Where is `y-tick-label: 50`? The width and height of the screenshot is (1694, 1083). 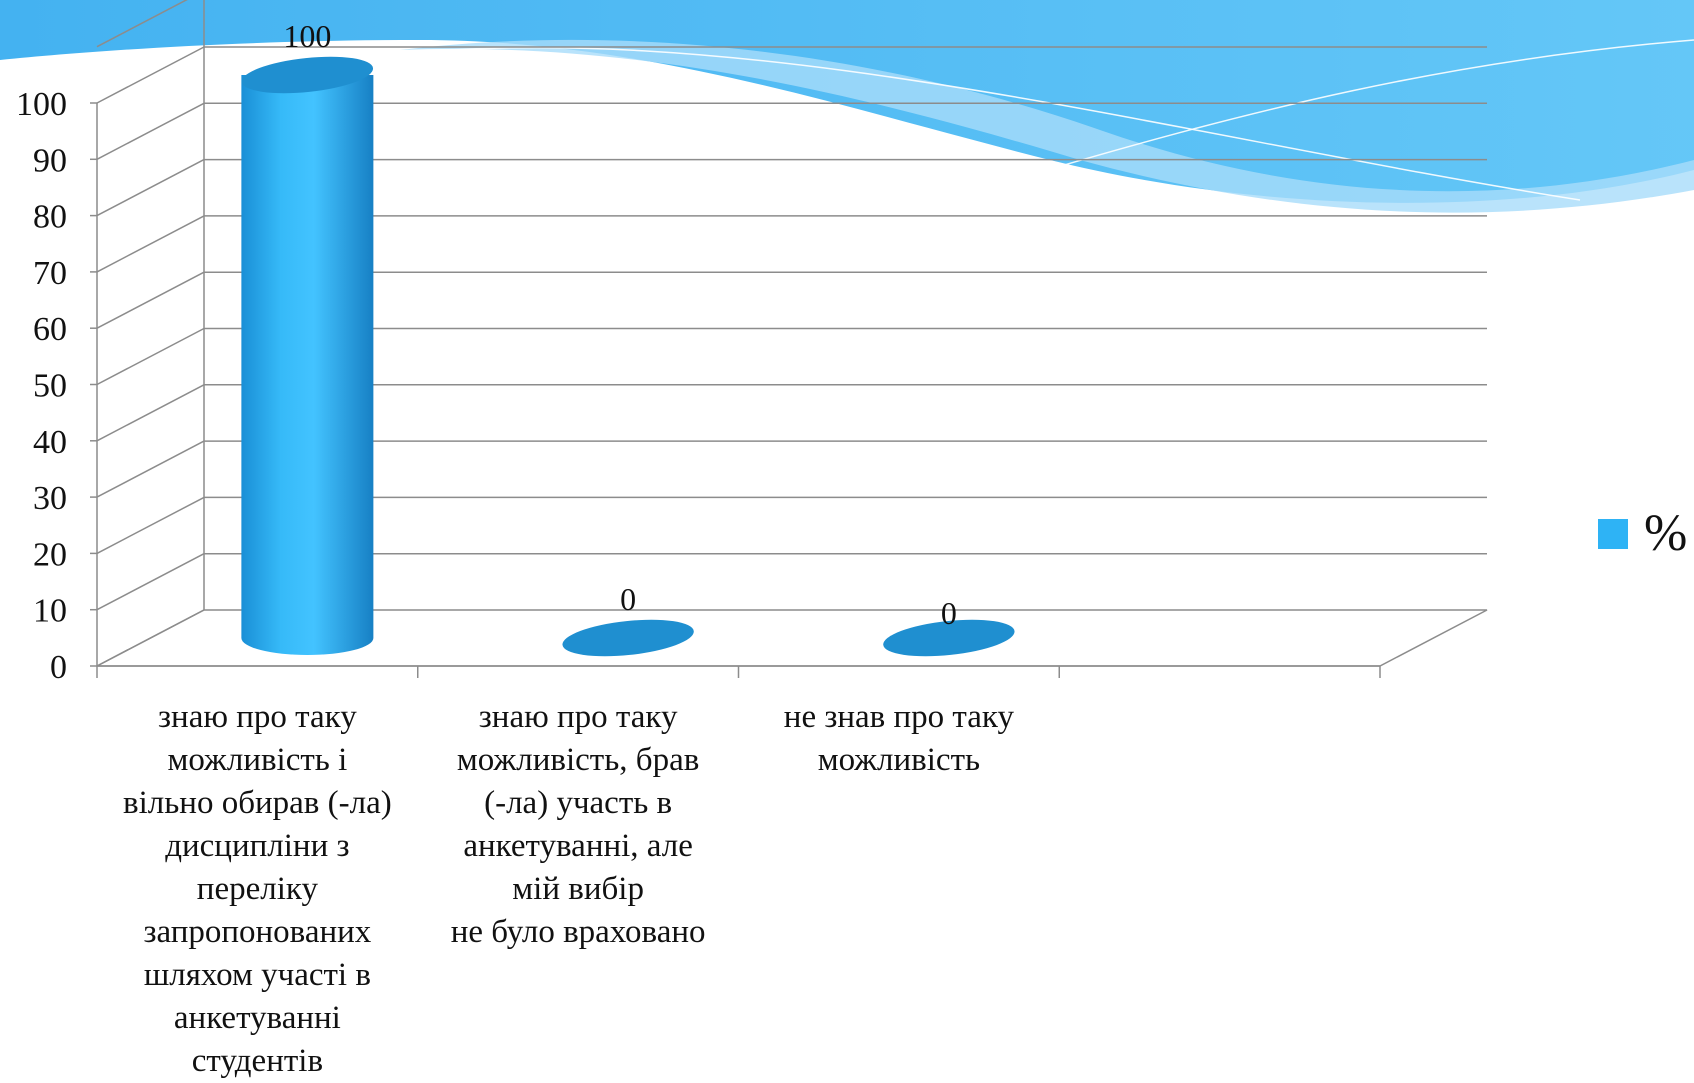
y-tick-label: 50 is located at coordinates (50, 386).